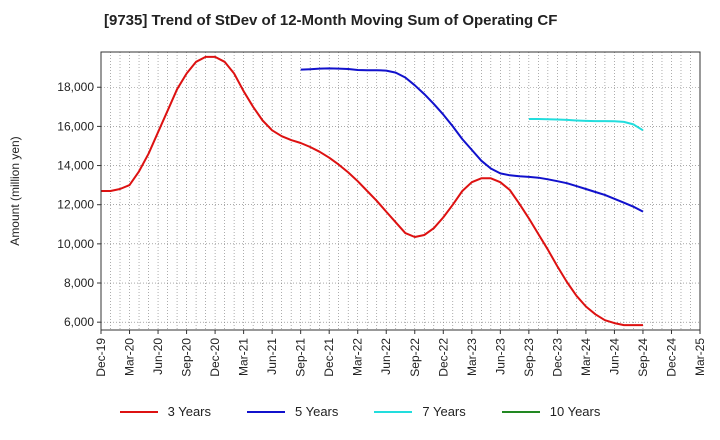 Image resolution: width=720 pixels, height=440 pixels. What do you see at coordinates (75, 126) in the screenshot?
I see `y-tick-label: 16,000` at bounding box center [75, 126].